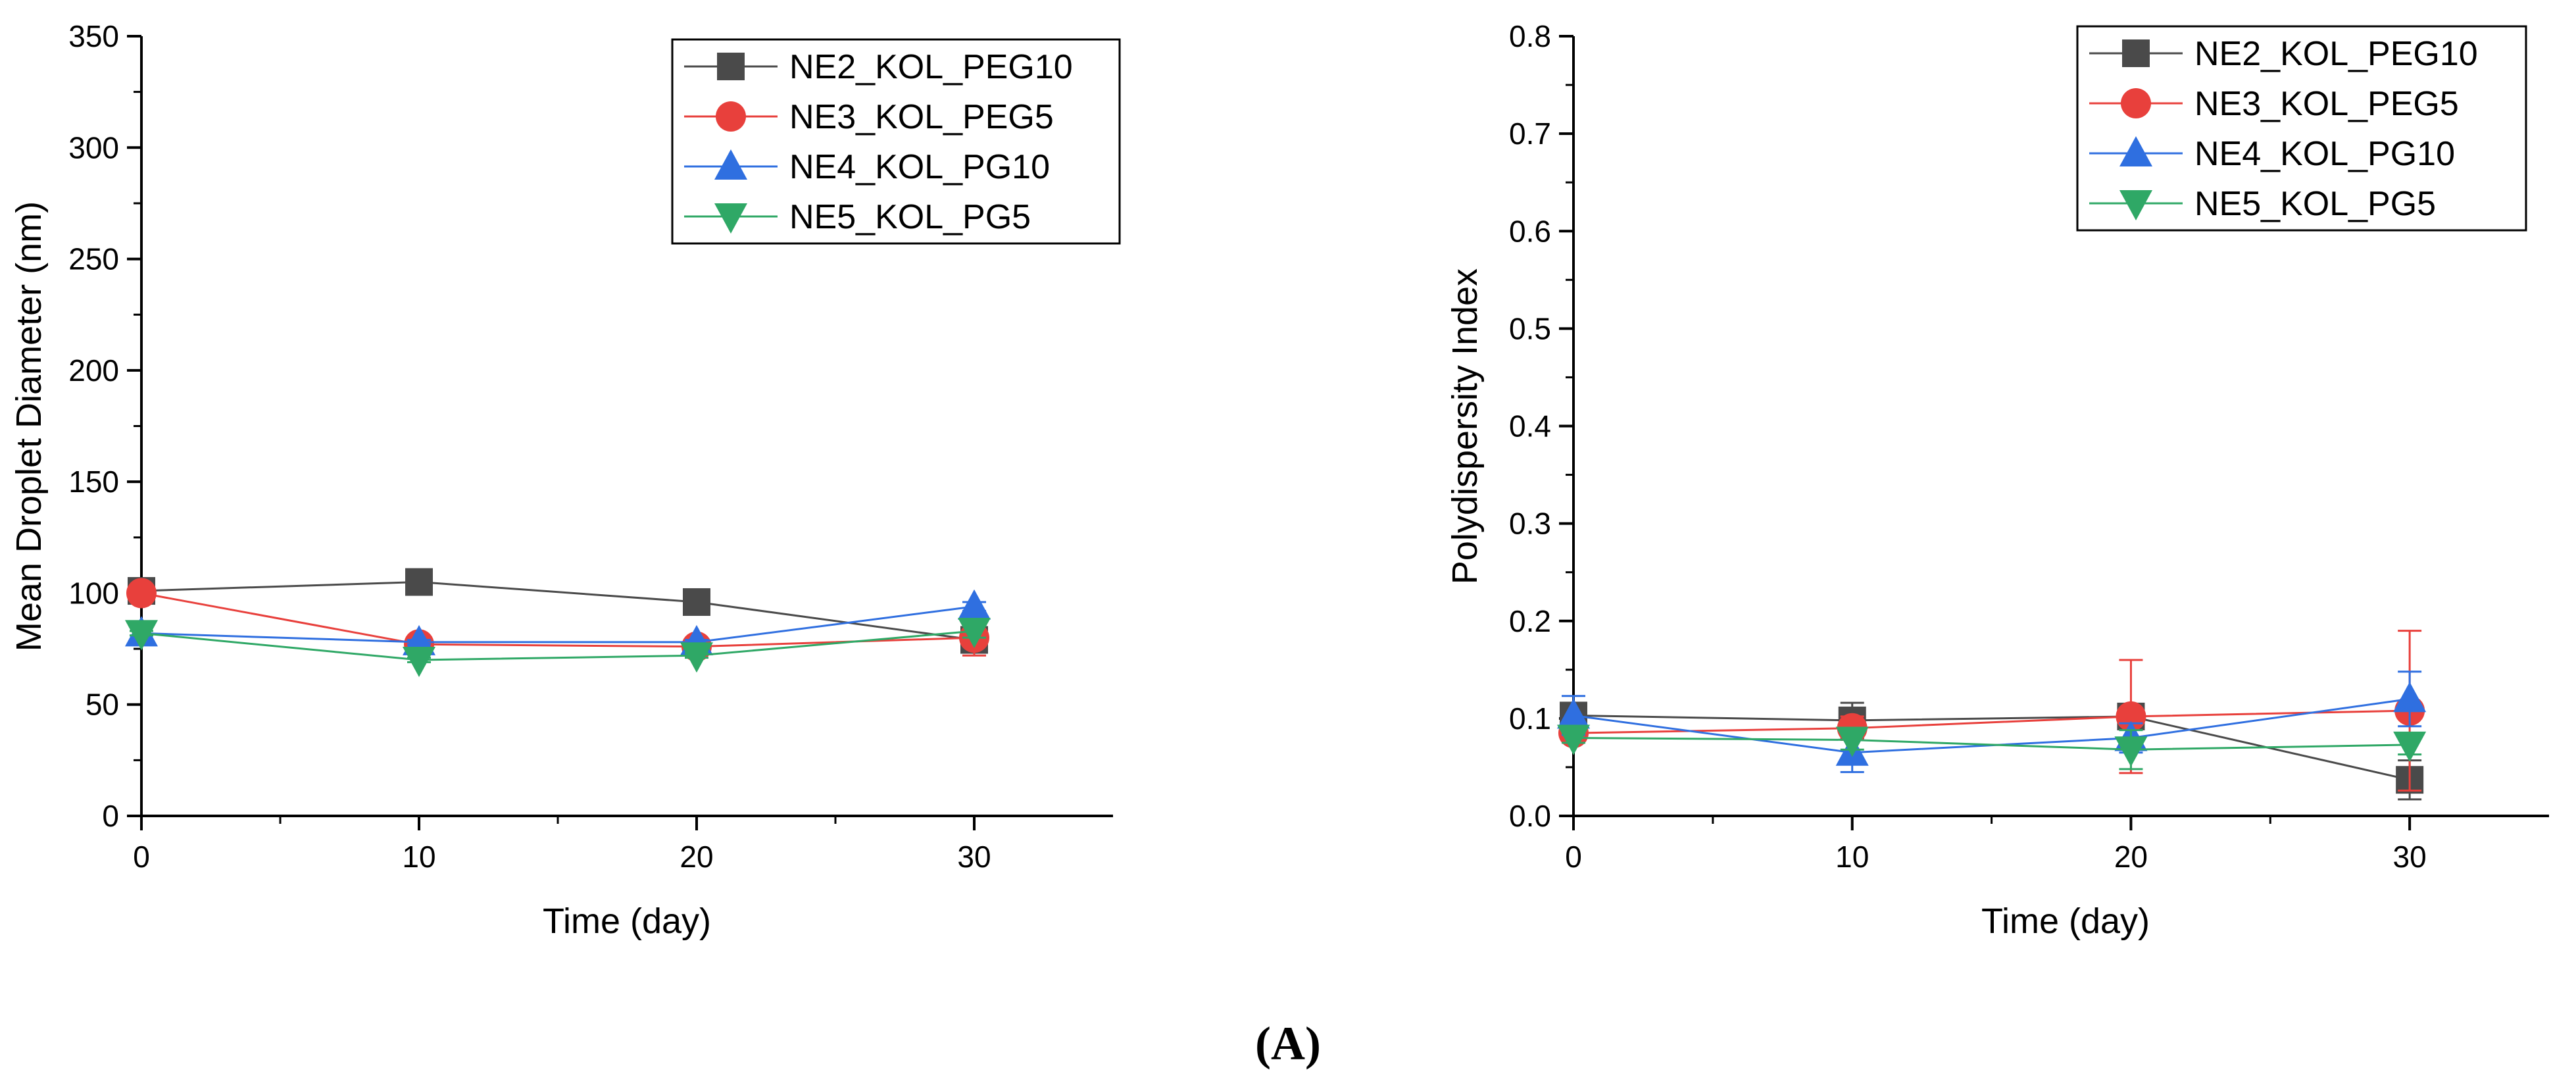 This screenshot has height=1087, width=2576. Describe the element at coordinates (93, 593) in the screenshot. I see `y-tick-label: 100` at that location.